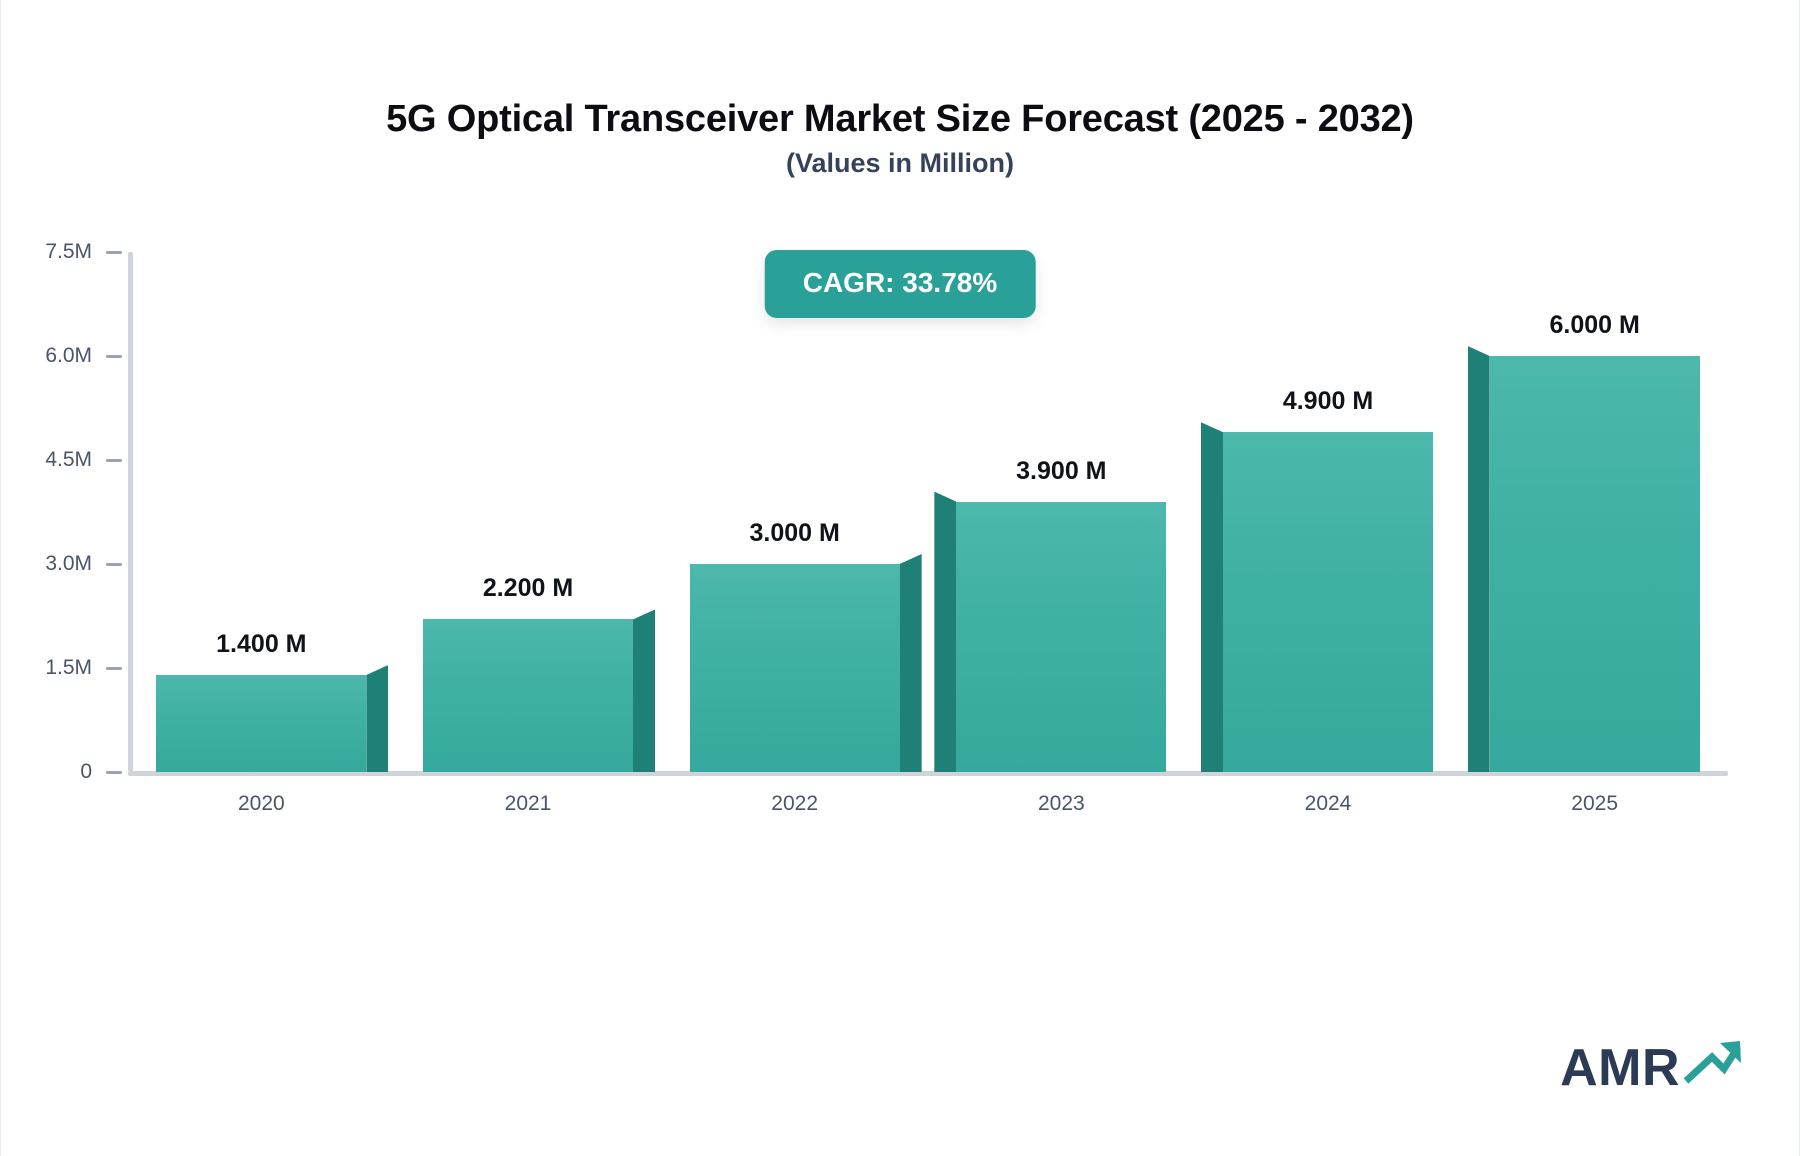 Image resolution: width=1800 pixels, height=1156 pixels. What do you see at coordinates (1061, 803) in the screenshot?
I see `x-axis-tick-label: 2023` at bounding box center [1061, 803].